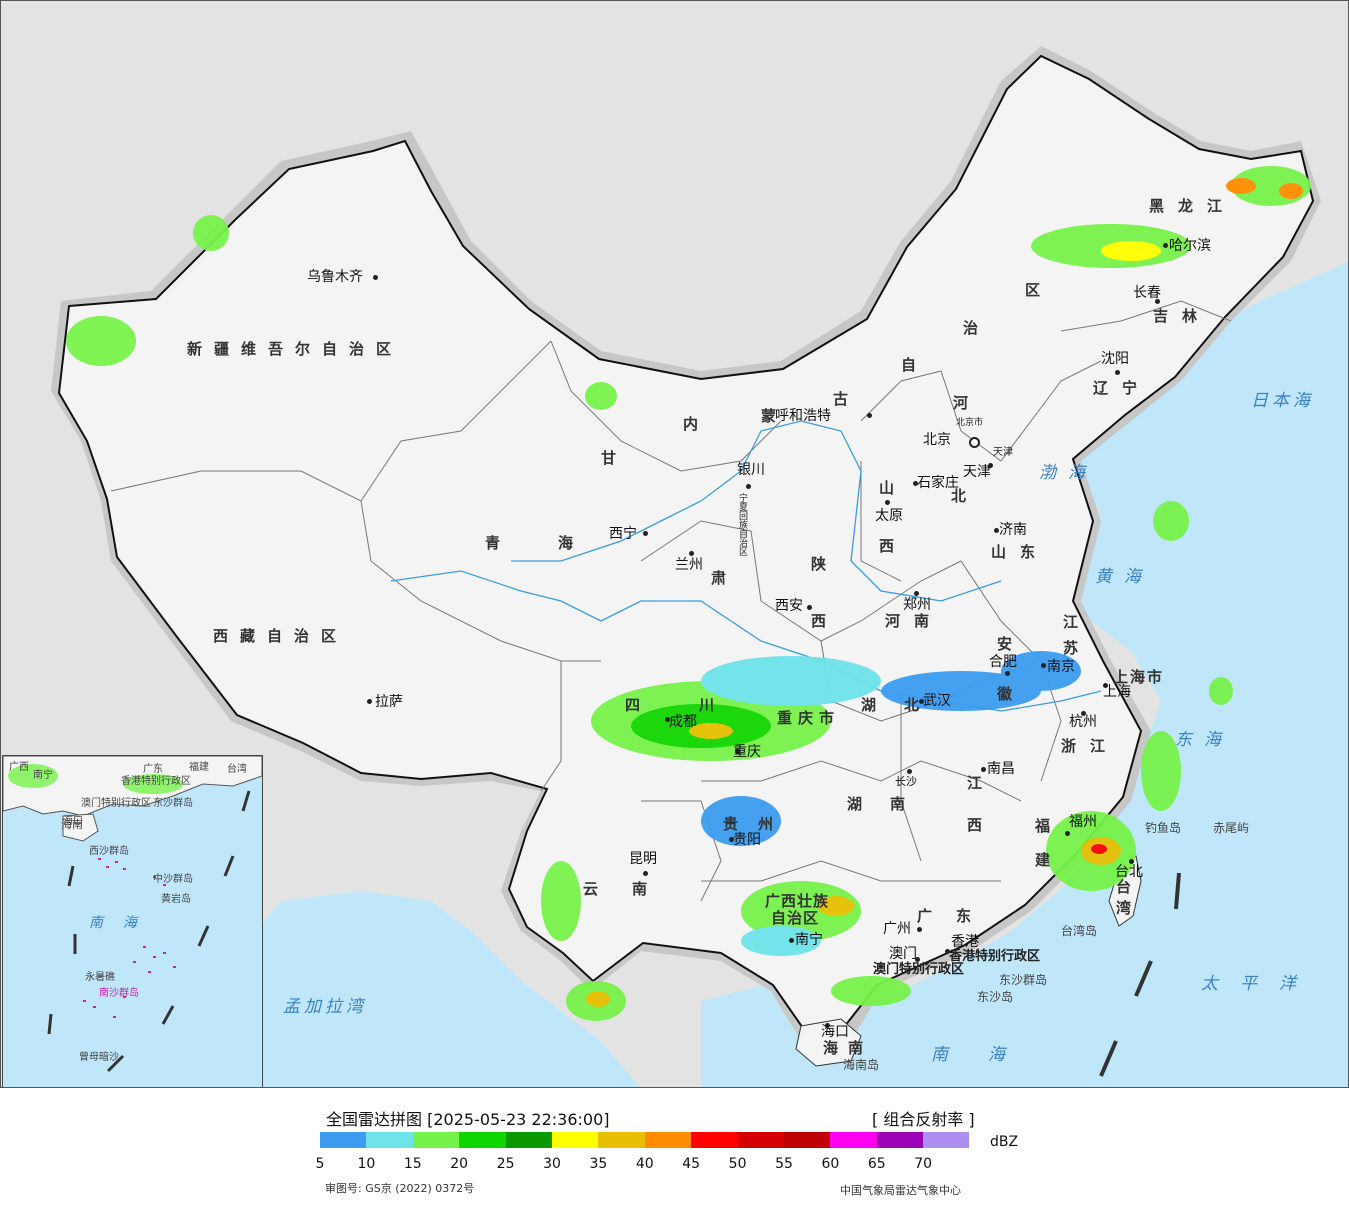  What do you see at coordinates (1147, 293) in the screenshot?
I see `city-changchun: 长春` at bounding box center [1147, 293].